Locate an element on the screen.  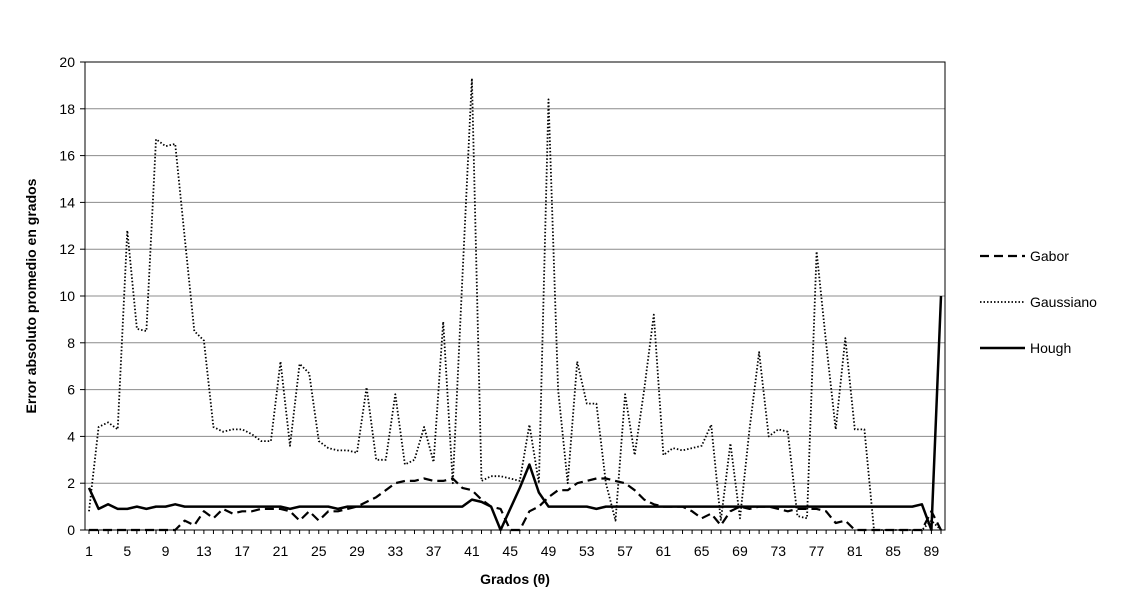
y-tick-label: 6 is located at coordinates (71, 390).